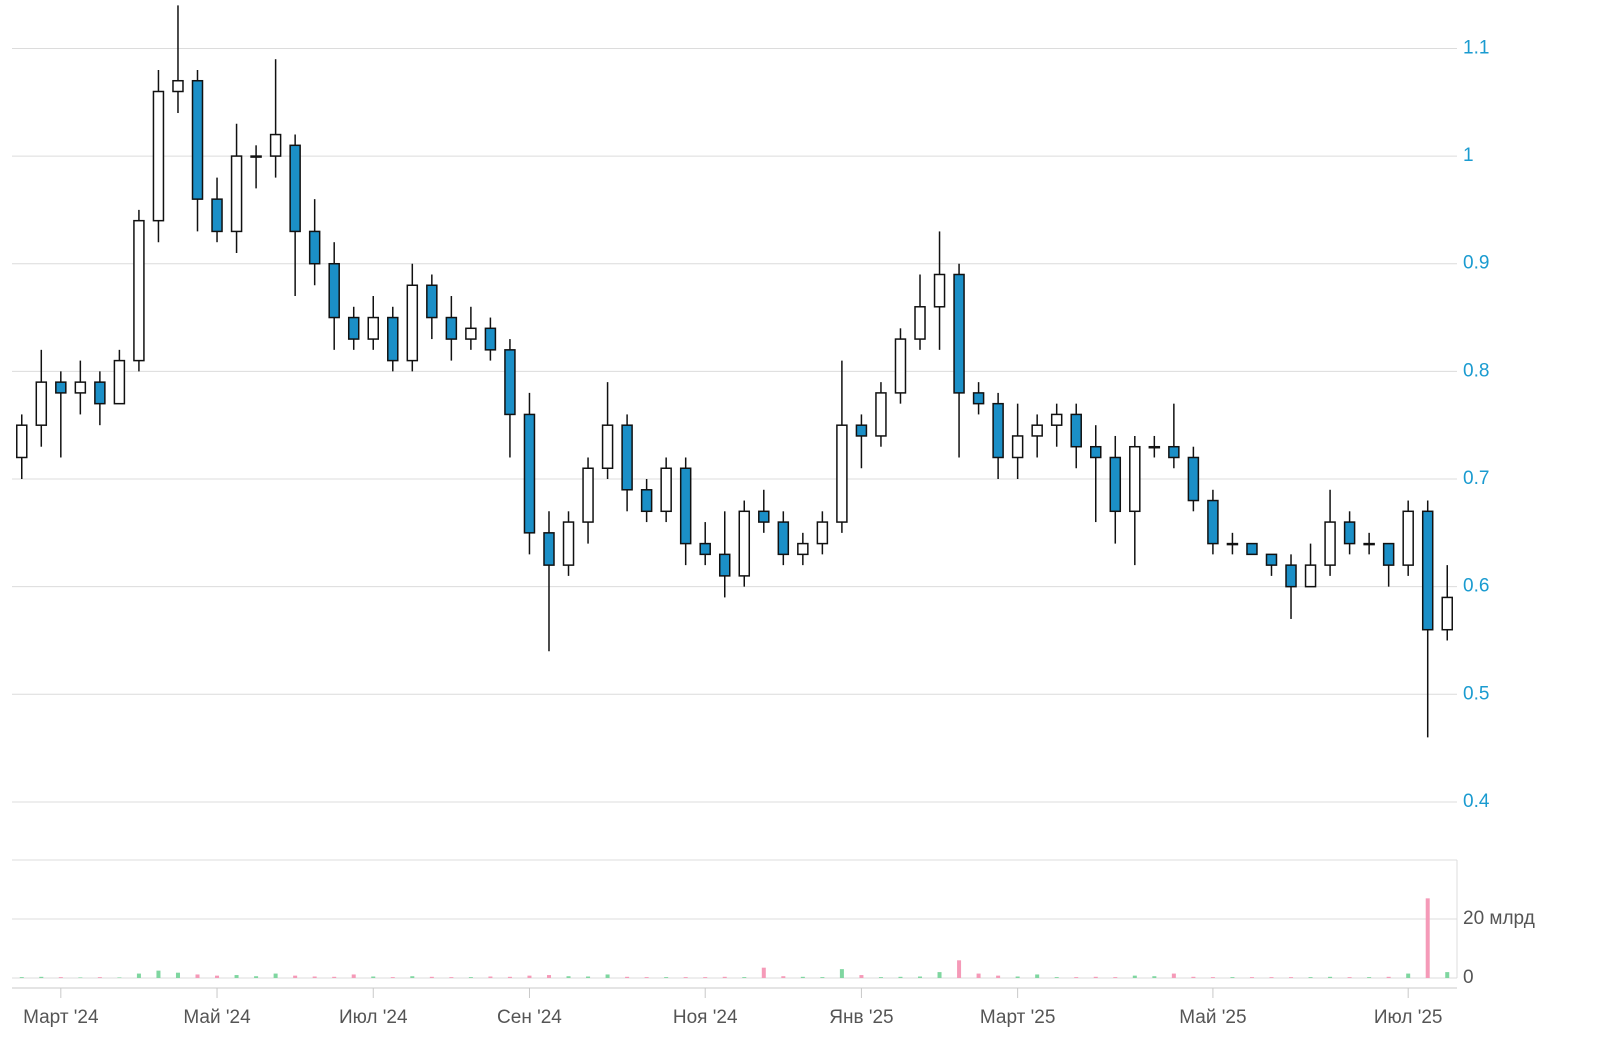 Image resolution: width=1601 pixels, height=1060 pixels. I want to click on y-tick-label: 0.9, so click(1476, 263).